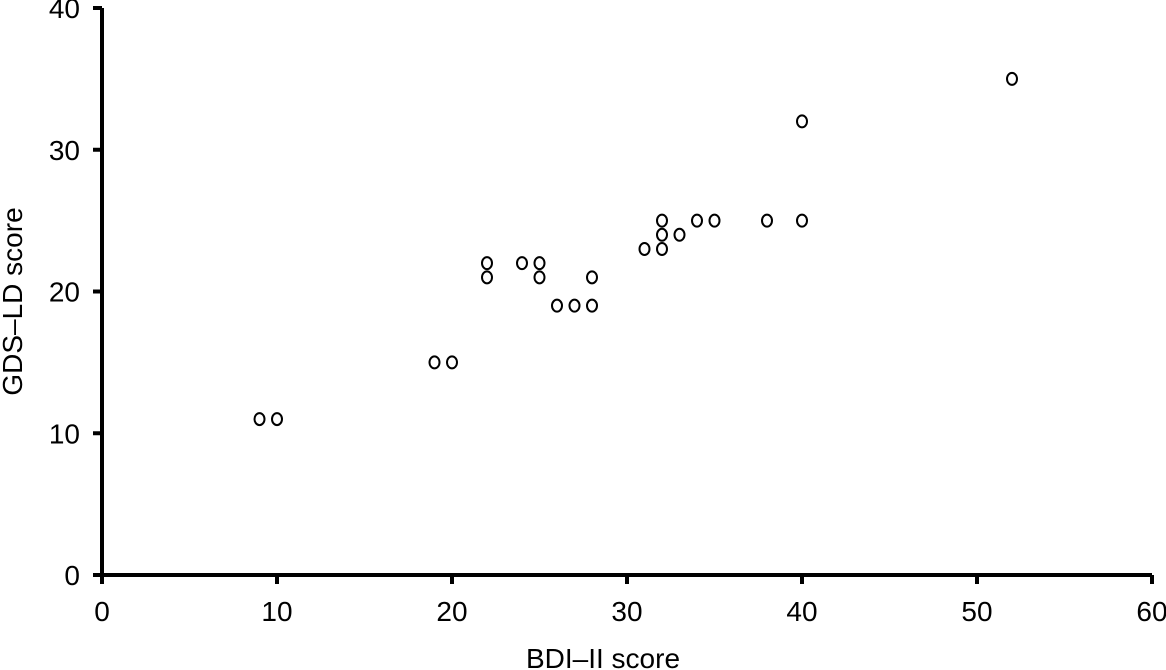  I want to click on y-tick-label: 30, so click(64, 150).